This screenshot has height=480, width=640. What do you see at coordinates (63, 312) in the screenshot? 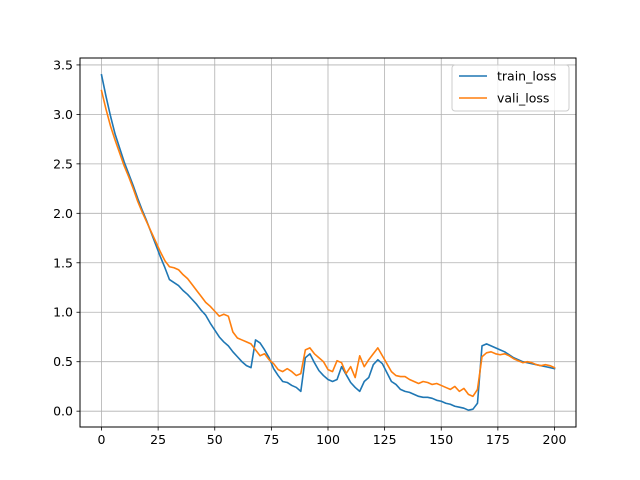
I see `y-tick-label: 1.0` at bounding box center [63, 312].